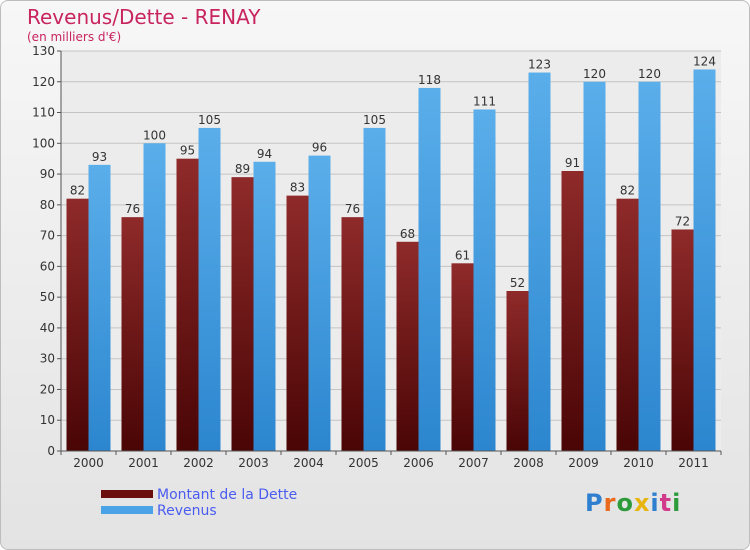 This screenshot has height=550, width=750. I want to click on data-label-debt: 68, so click(407, 234).